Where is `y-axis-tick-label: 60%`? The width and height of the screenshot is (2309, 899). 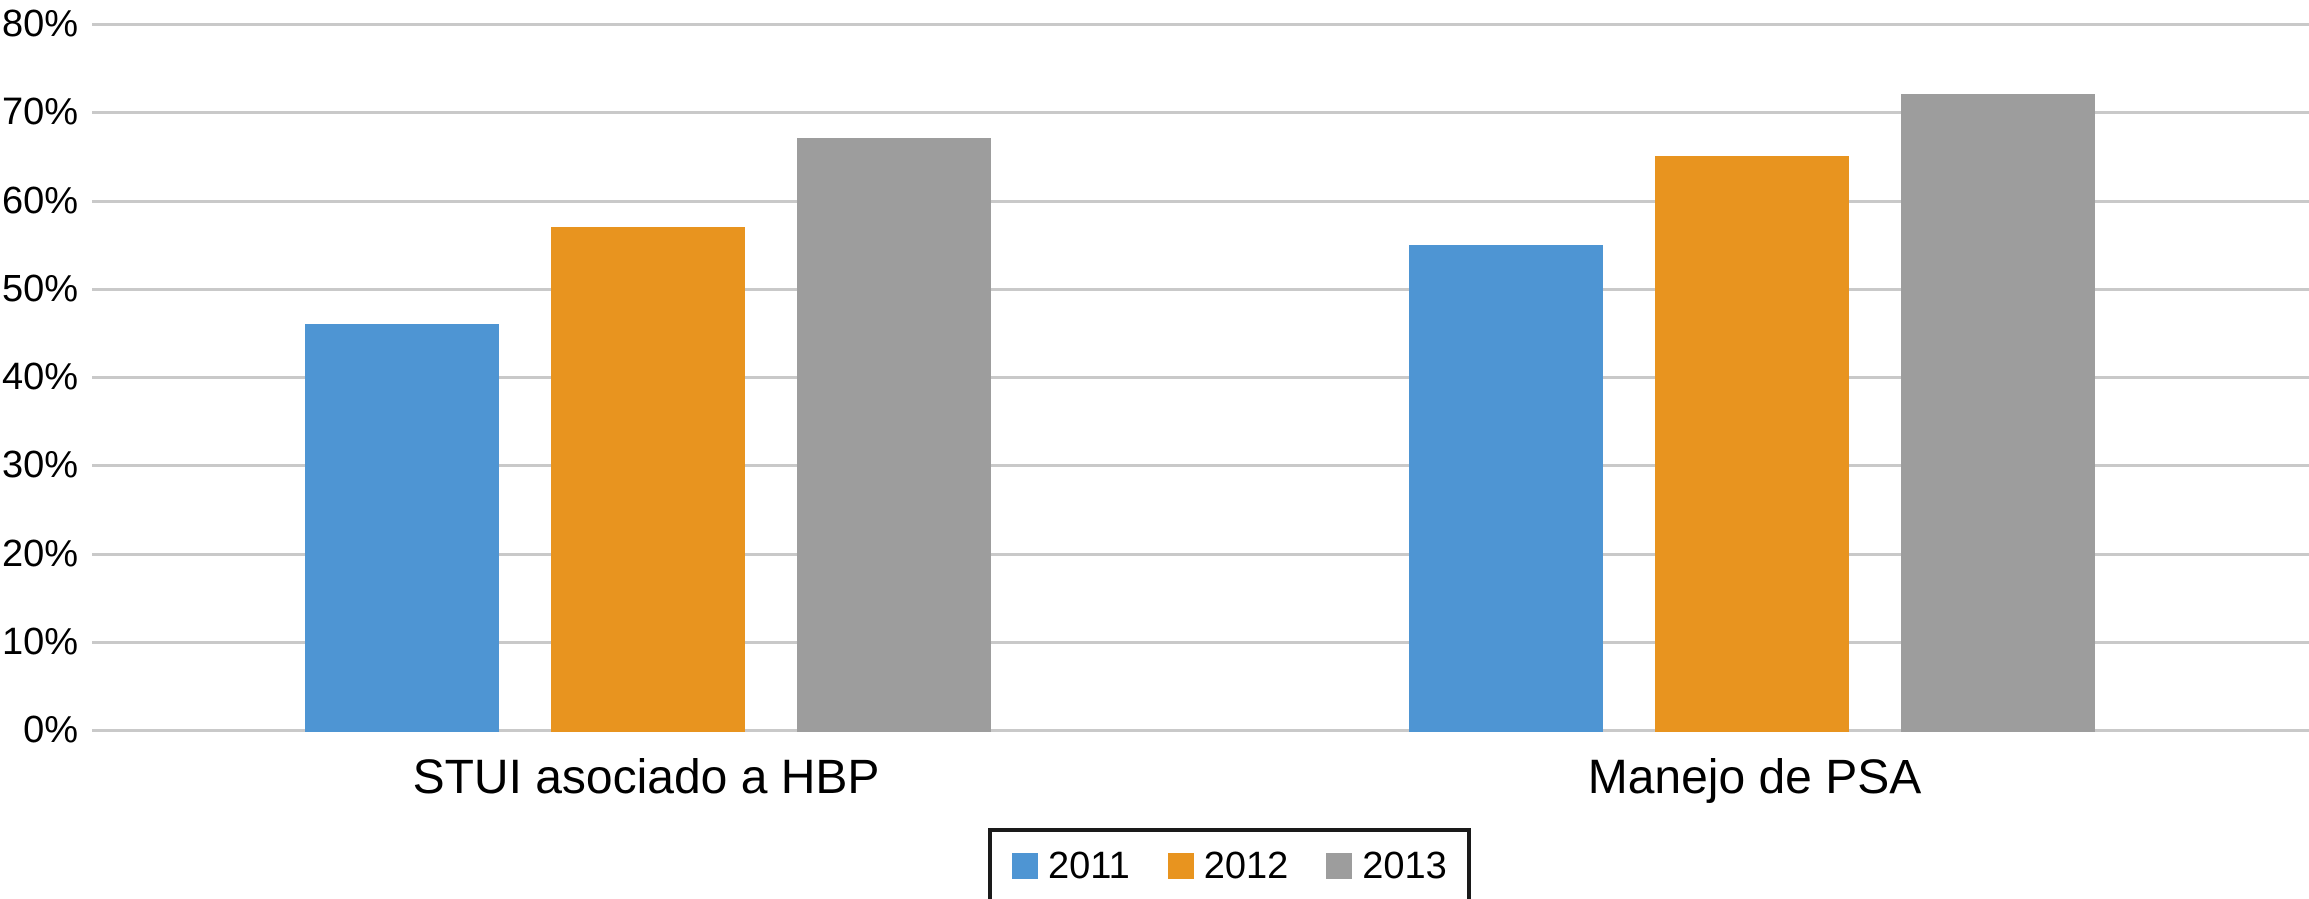
y-axis-tick-label: 60% is located at coordinates (39, 201).